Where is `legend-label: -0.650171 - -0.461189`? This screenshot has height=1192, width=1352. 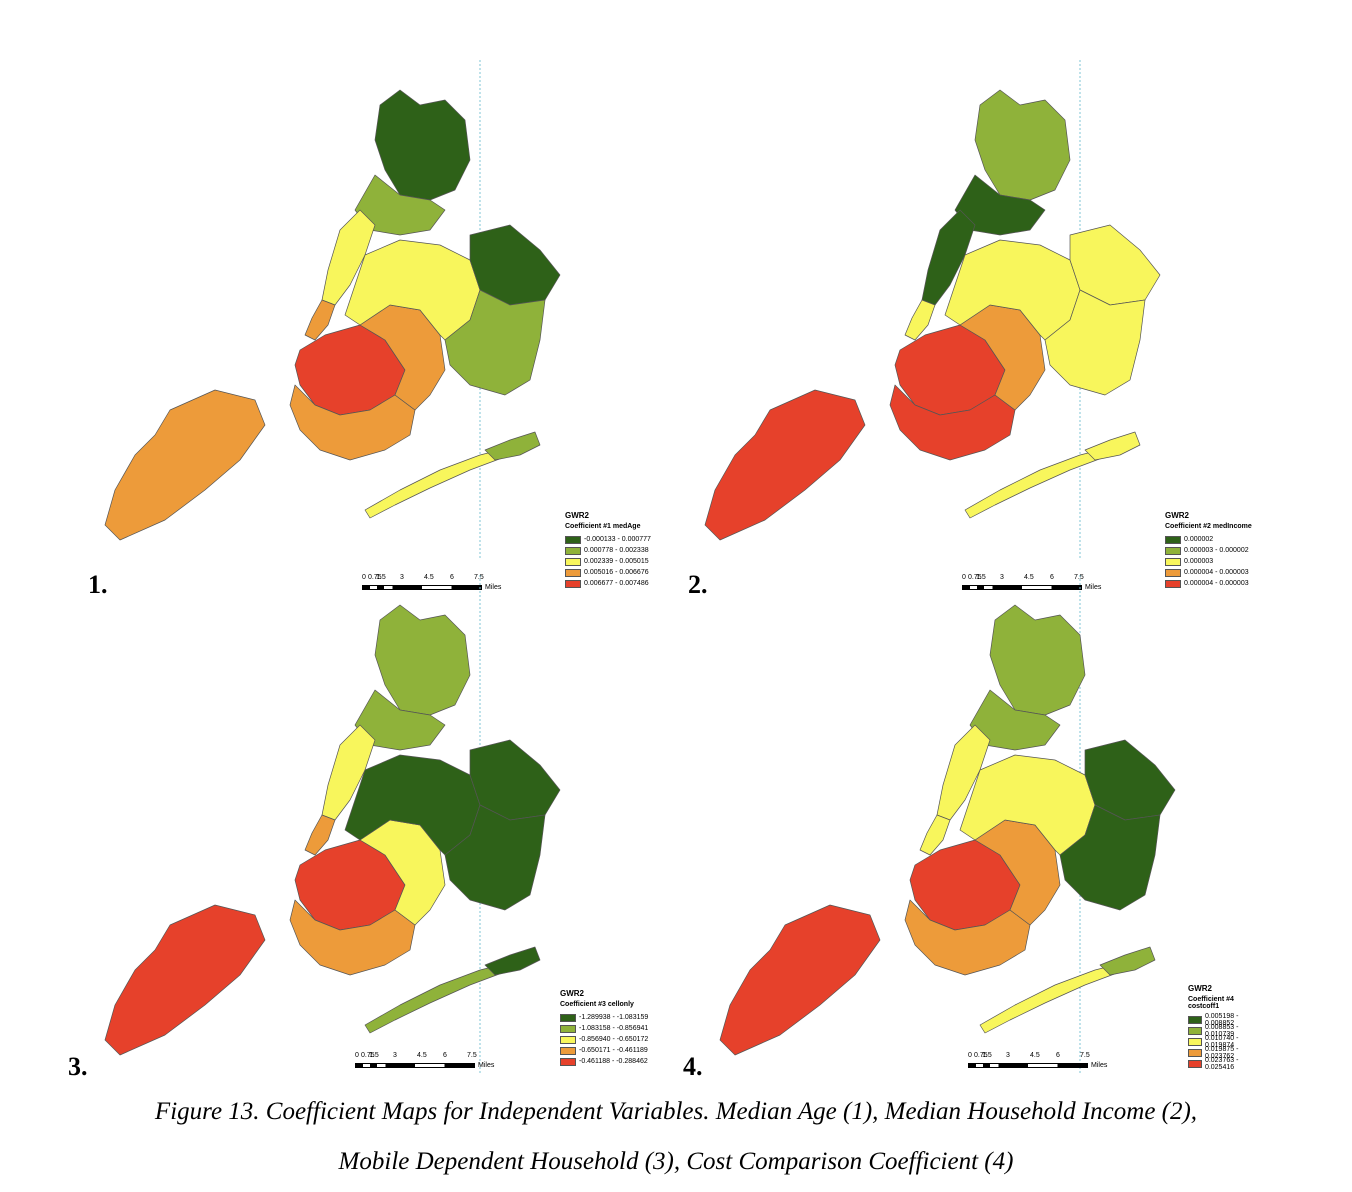
legend-label: -0.650171 - -0.461189 is located at coordinates (613, 1050).